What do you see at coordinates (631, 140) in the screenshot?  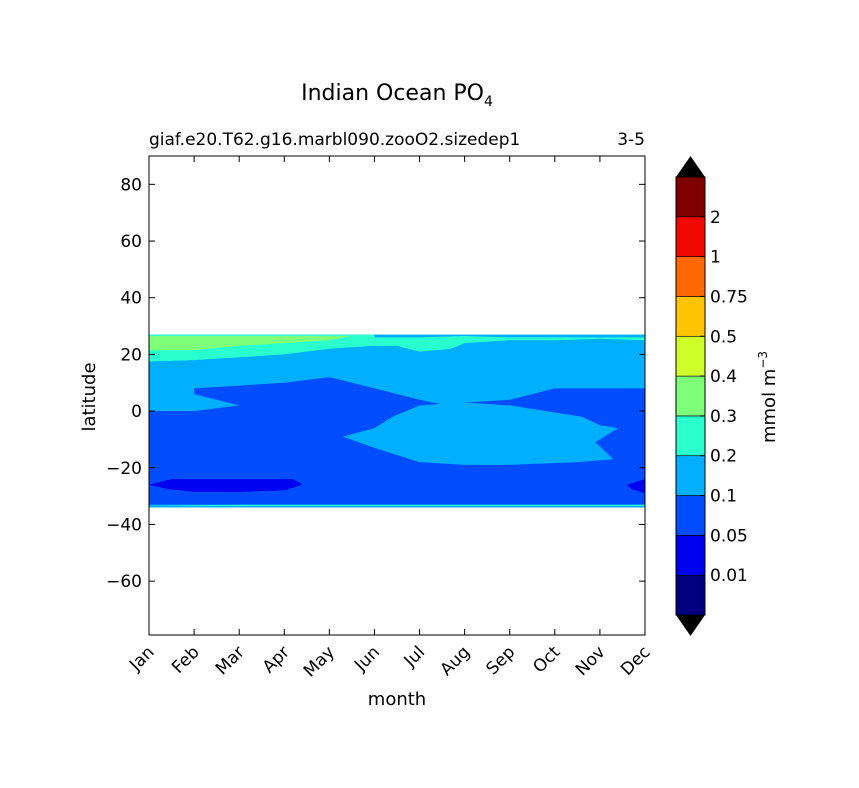 I see `chart-subtitle-right: 3-5` at bounding box center [631, 140].